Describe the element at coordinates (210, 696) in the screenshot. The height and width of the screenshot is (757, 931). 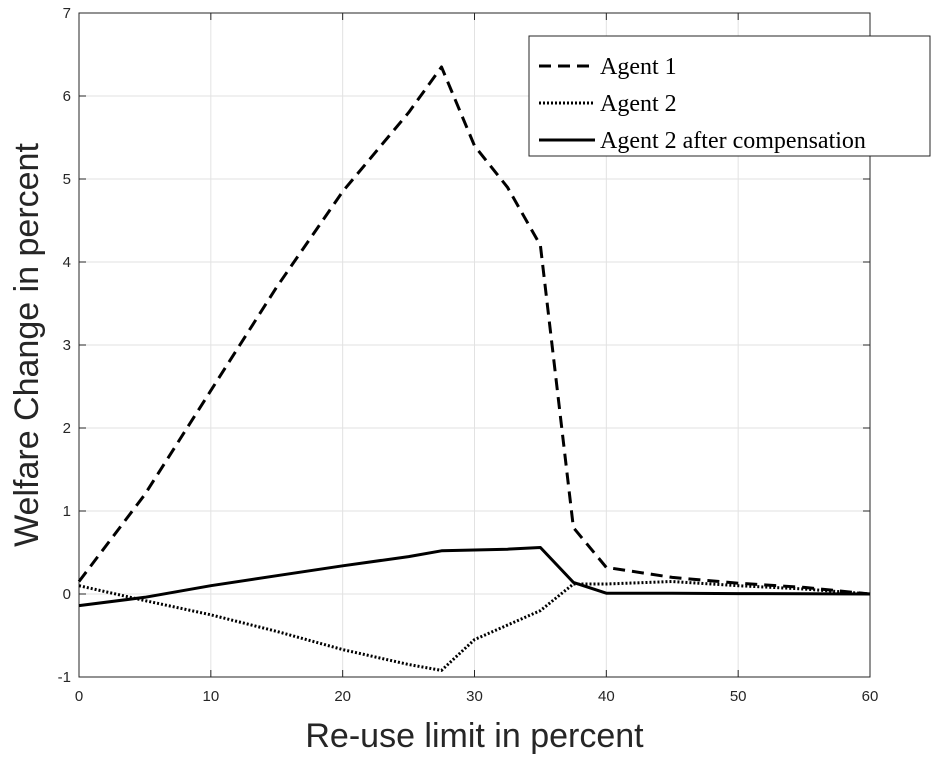
I see `x-tick-label: 10` at that location.